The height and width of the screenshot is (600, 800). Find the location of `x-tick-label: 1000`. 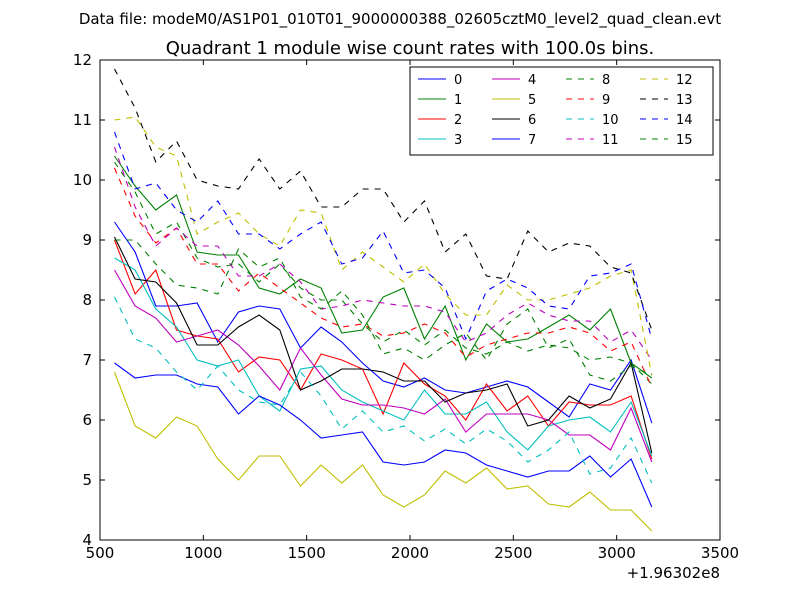

x-tick-label: 1000 is located at coordinates (203, 553).